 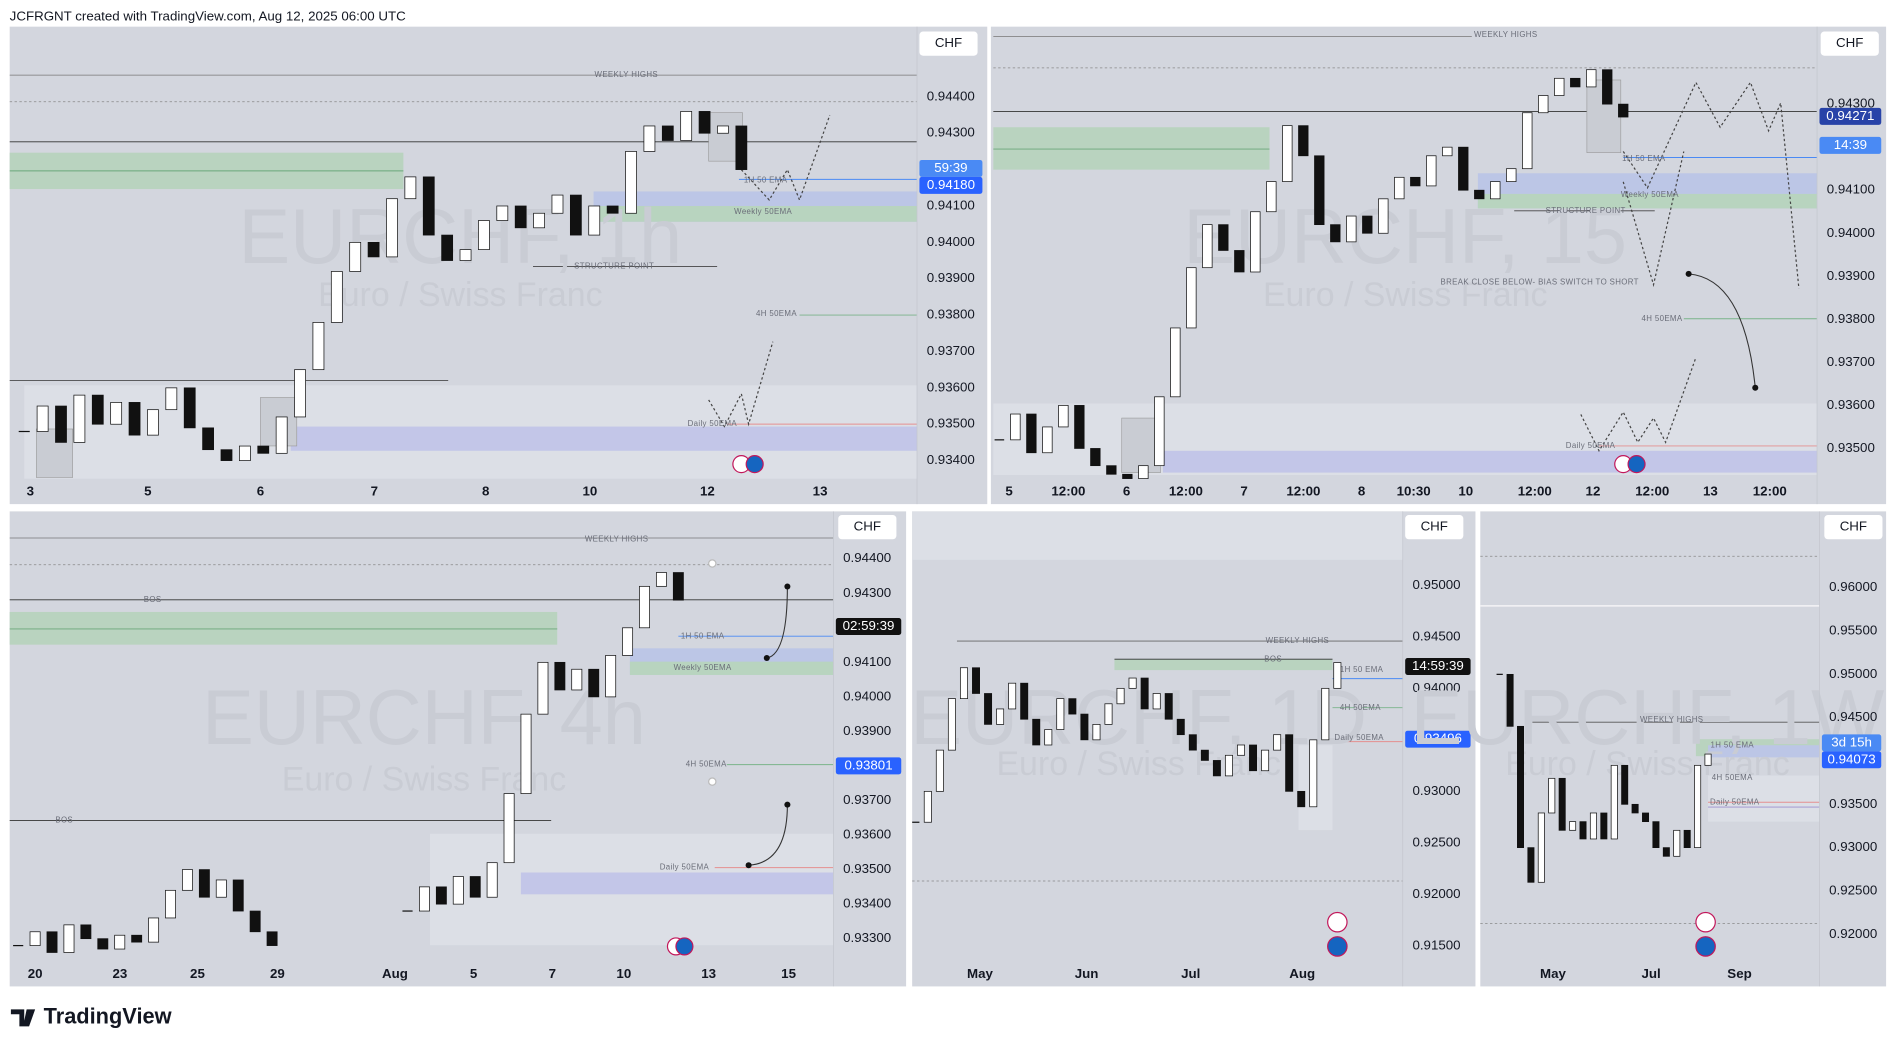 What do you see at coordinates (951, 386) in the screenshot?
I see `y-tick-label: 0.93600` at bounding box center [951, 386].